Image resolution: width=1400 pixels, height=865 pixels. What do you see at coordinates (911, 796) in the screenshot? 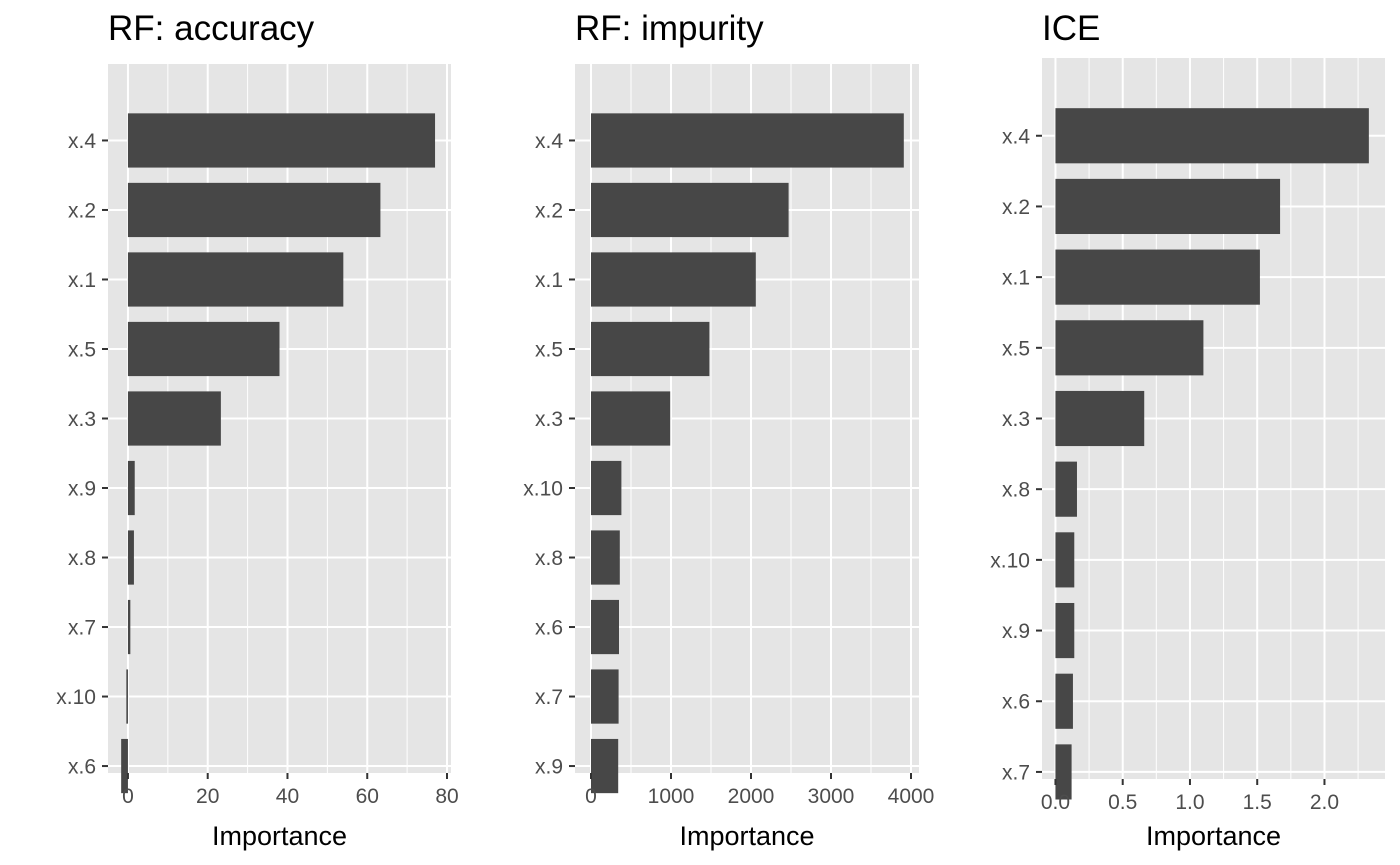
I see `x-tick-label: 4000` at bounding box center [911, 796].